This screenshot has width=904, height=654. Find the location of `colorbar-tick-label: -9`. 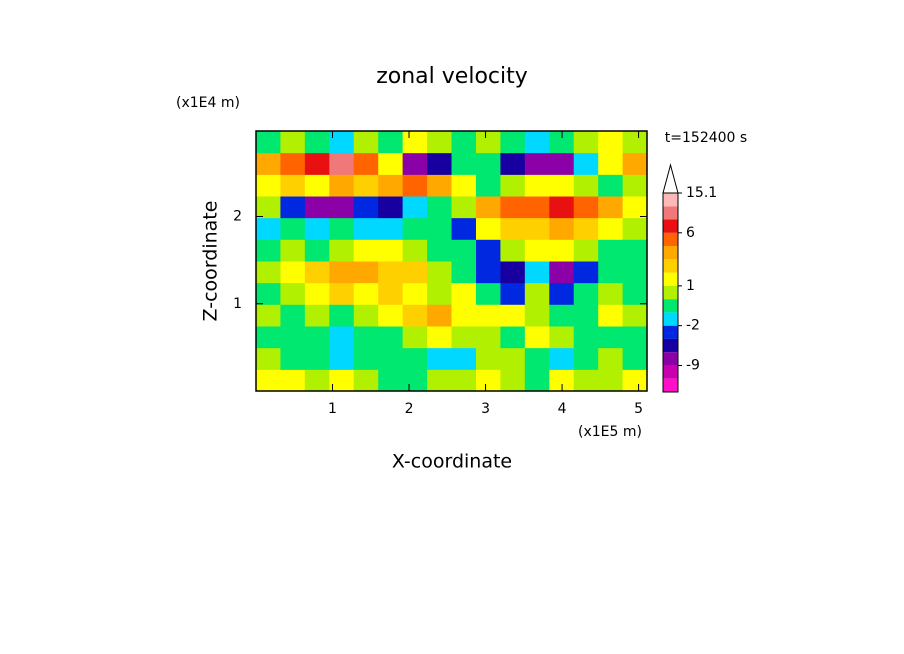

colorbar-tick-label: -9 is located at coordinates (693, 365).